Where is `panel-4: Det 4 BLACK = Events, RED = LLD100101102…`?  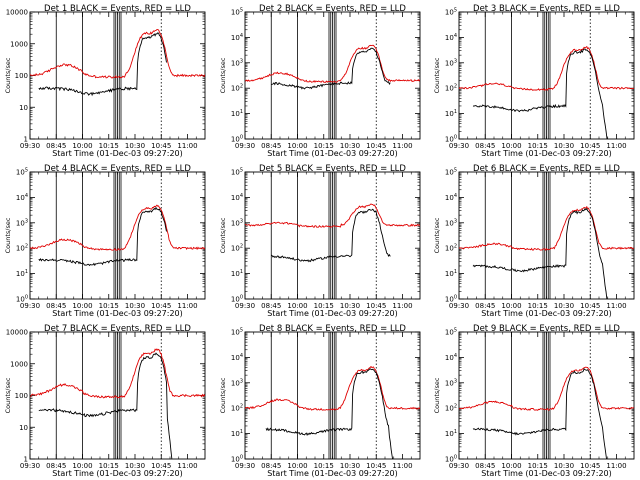
panel-4: Det 4 BLACK = Events, RED = LLD100101102… is located at coordinates (105, 241).